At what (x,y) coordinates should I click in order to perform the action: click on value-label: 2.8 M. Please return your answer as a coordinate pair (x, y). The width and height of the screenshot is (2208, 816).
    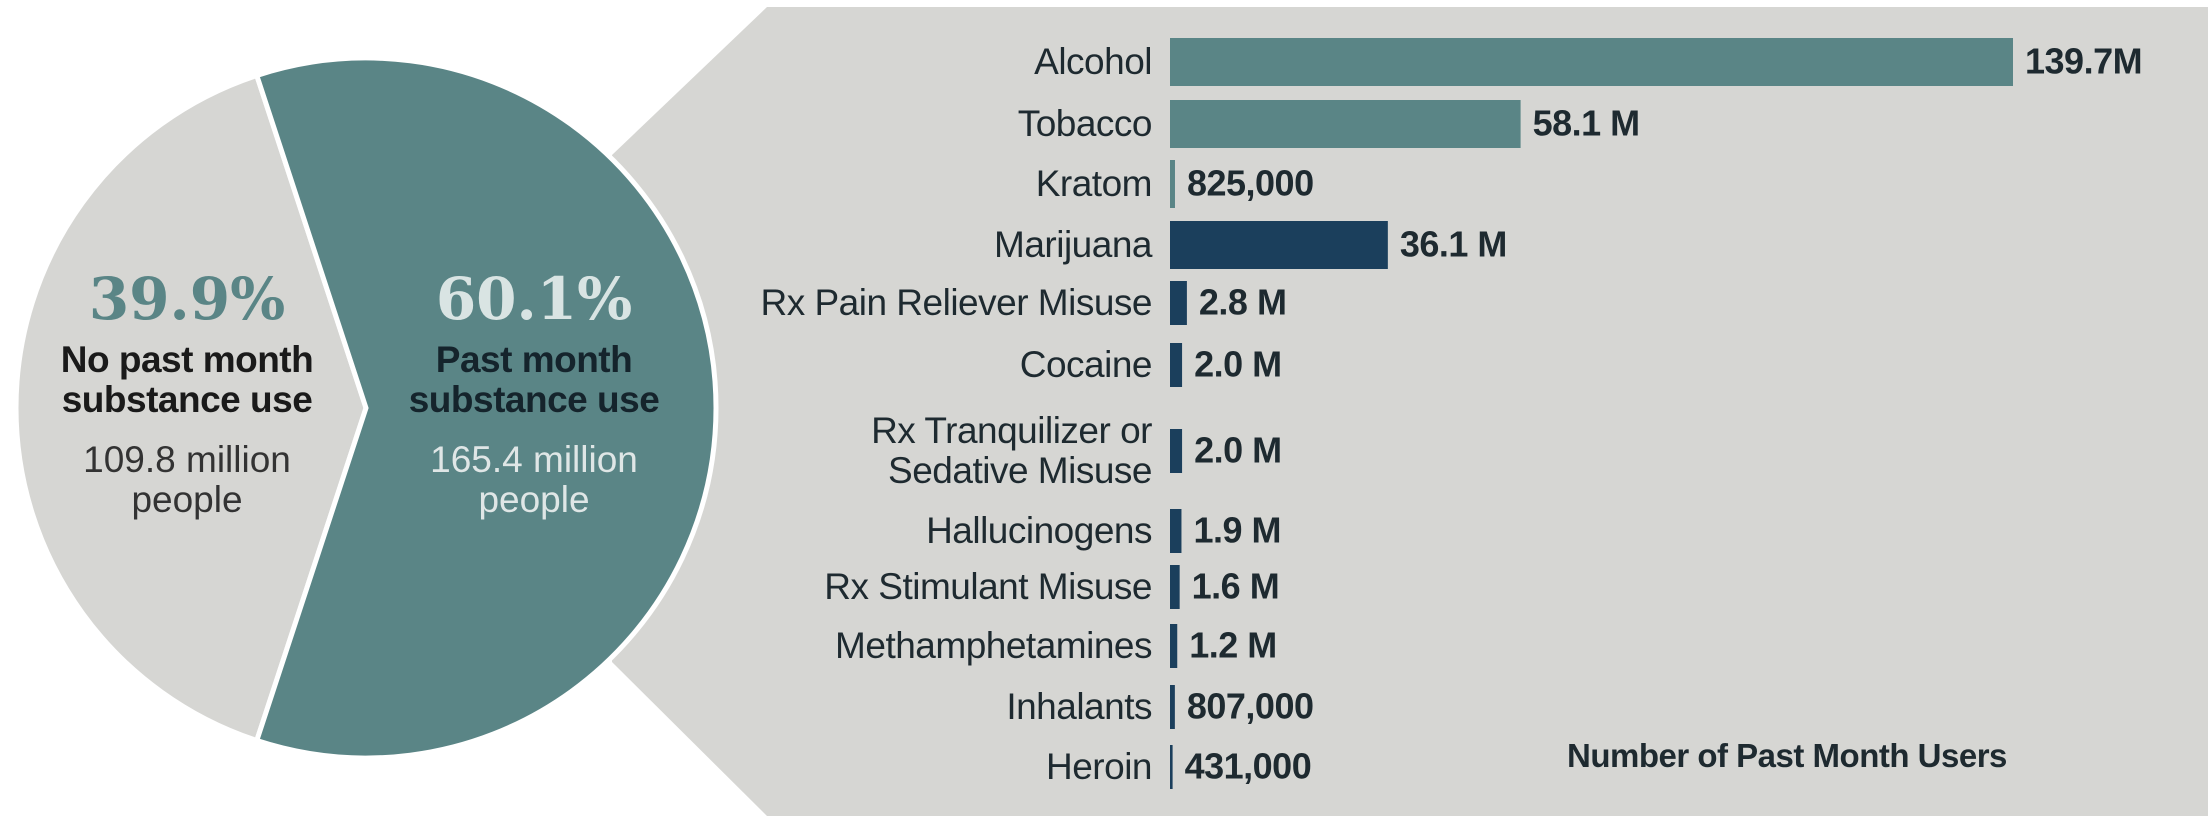
    Looking at the image, I should click on (1242, 302).